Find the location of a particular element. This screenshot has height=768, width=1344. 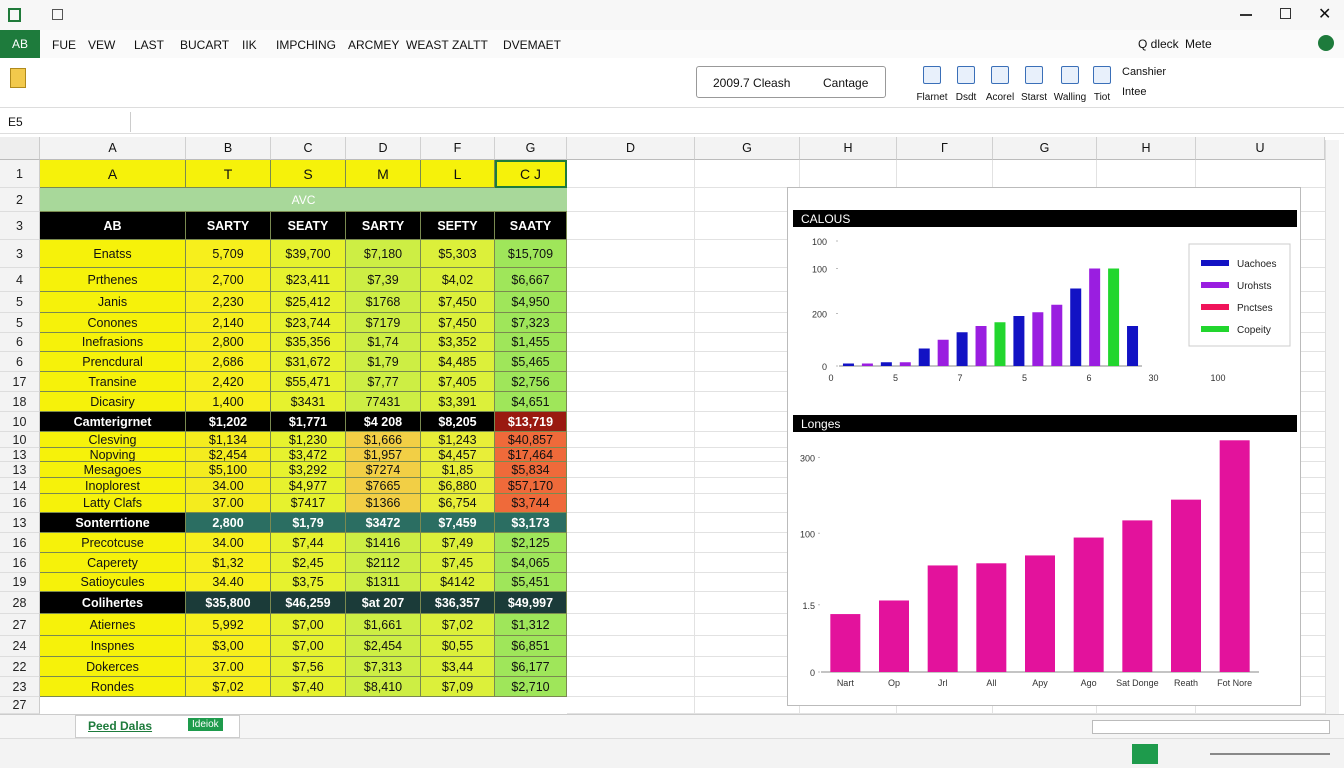

column-title: SEFTY is located at coordinates (458, 226).